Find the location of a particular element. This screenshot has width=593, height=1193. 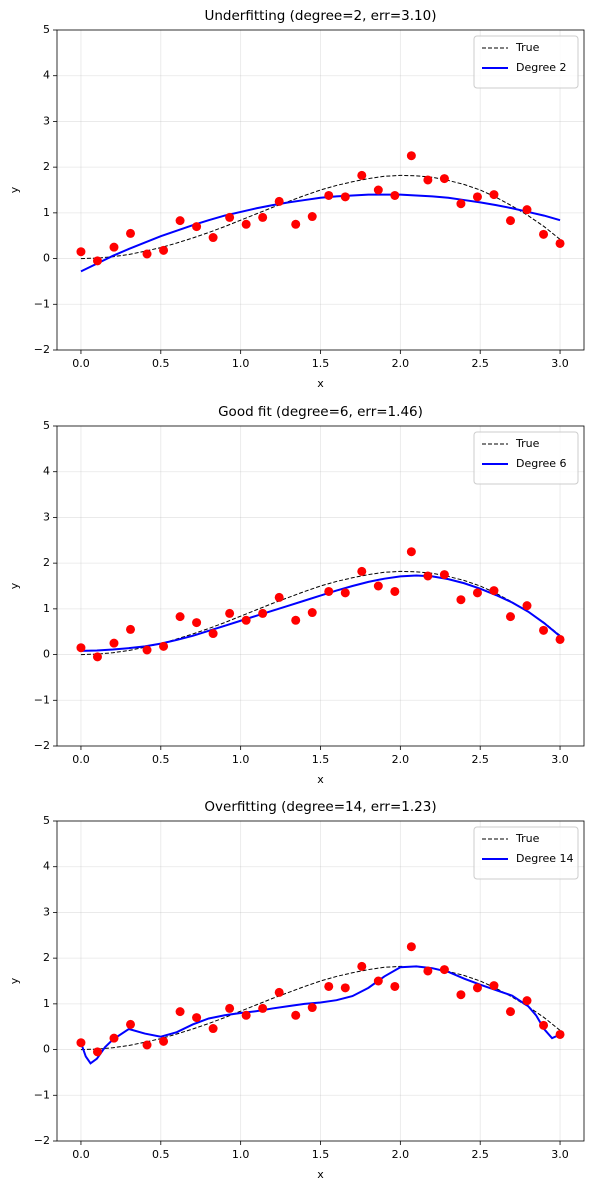

legend-label: Degree 6 is located at coordinates (541, 463).